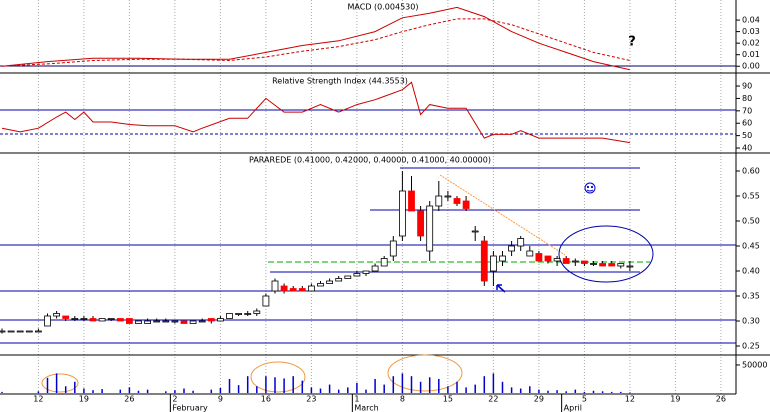  Describe the element at coordinates (747, 148) in the screenshot. I see `y-tick-label: 40` at that location.